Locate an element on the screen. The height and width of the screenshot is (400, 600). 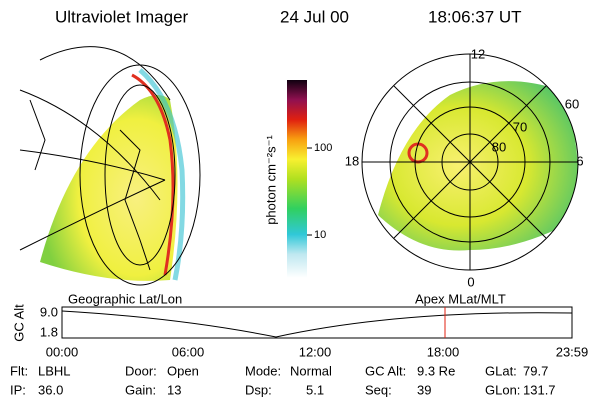
footer-label: Flt: is located at coordinates (19, 370).